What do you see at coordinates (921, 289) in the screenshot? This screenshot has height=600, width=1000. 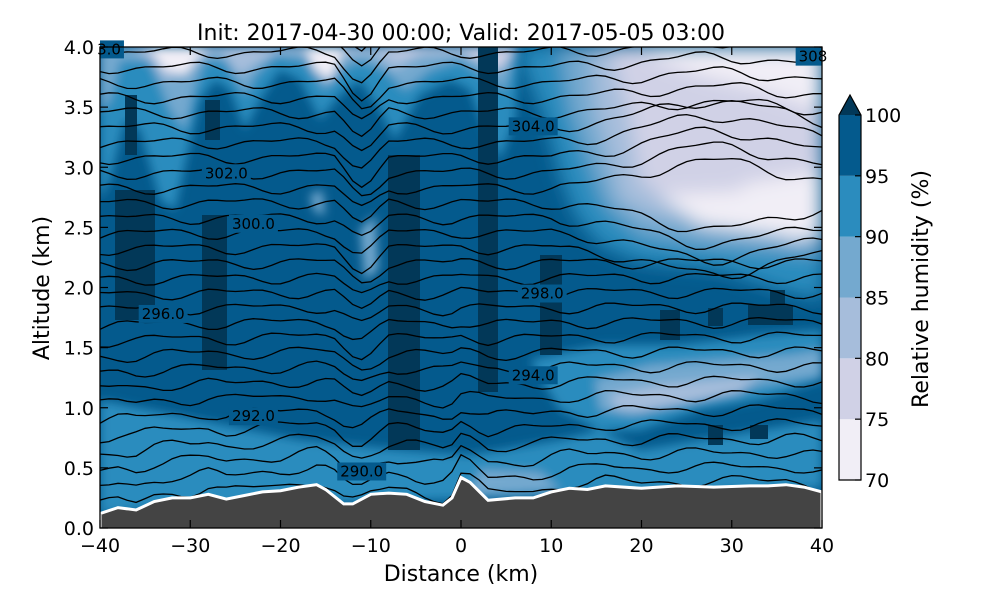 I see `colorbar-label: Relative humidity (%)` at bounding box center [921, 289].